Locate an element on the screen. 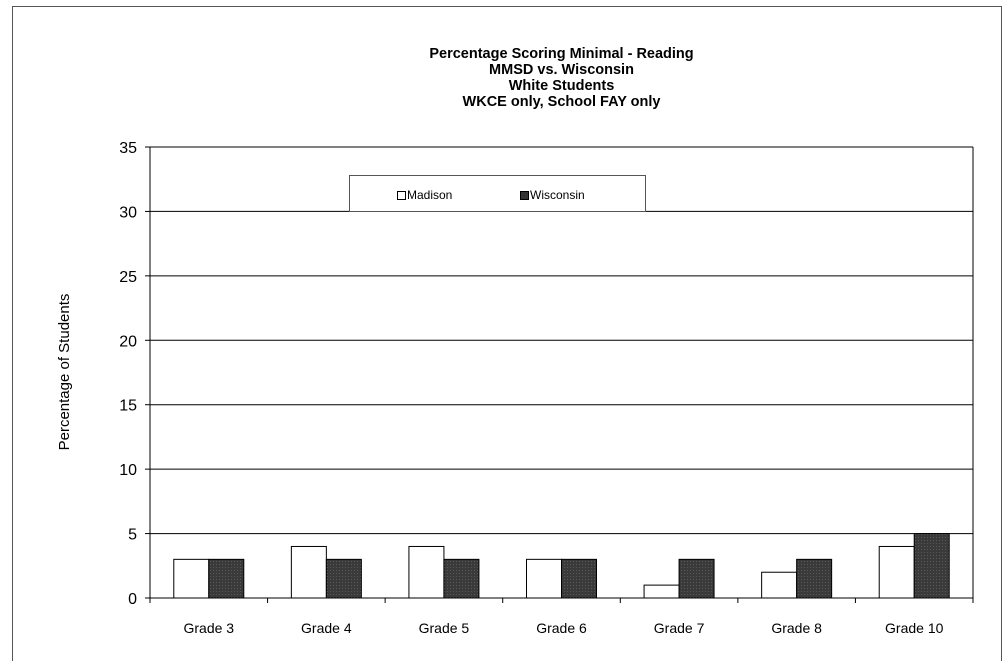 The width and height of the screenshot is (1005, 661). legend-label-wisconsin: Wisconsin is located at coordinates (557, 195).